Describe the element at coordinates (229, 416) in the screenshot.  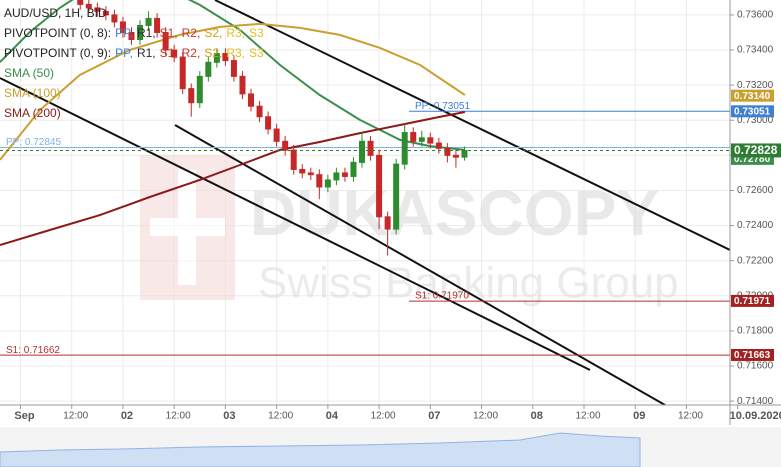
I see `x-tick-label: 03` at that location.